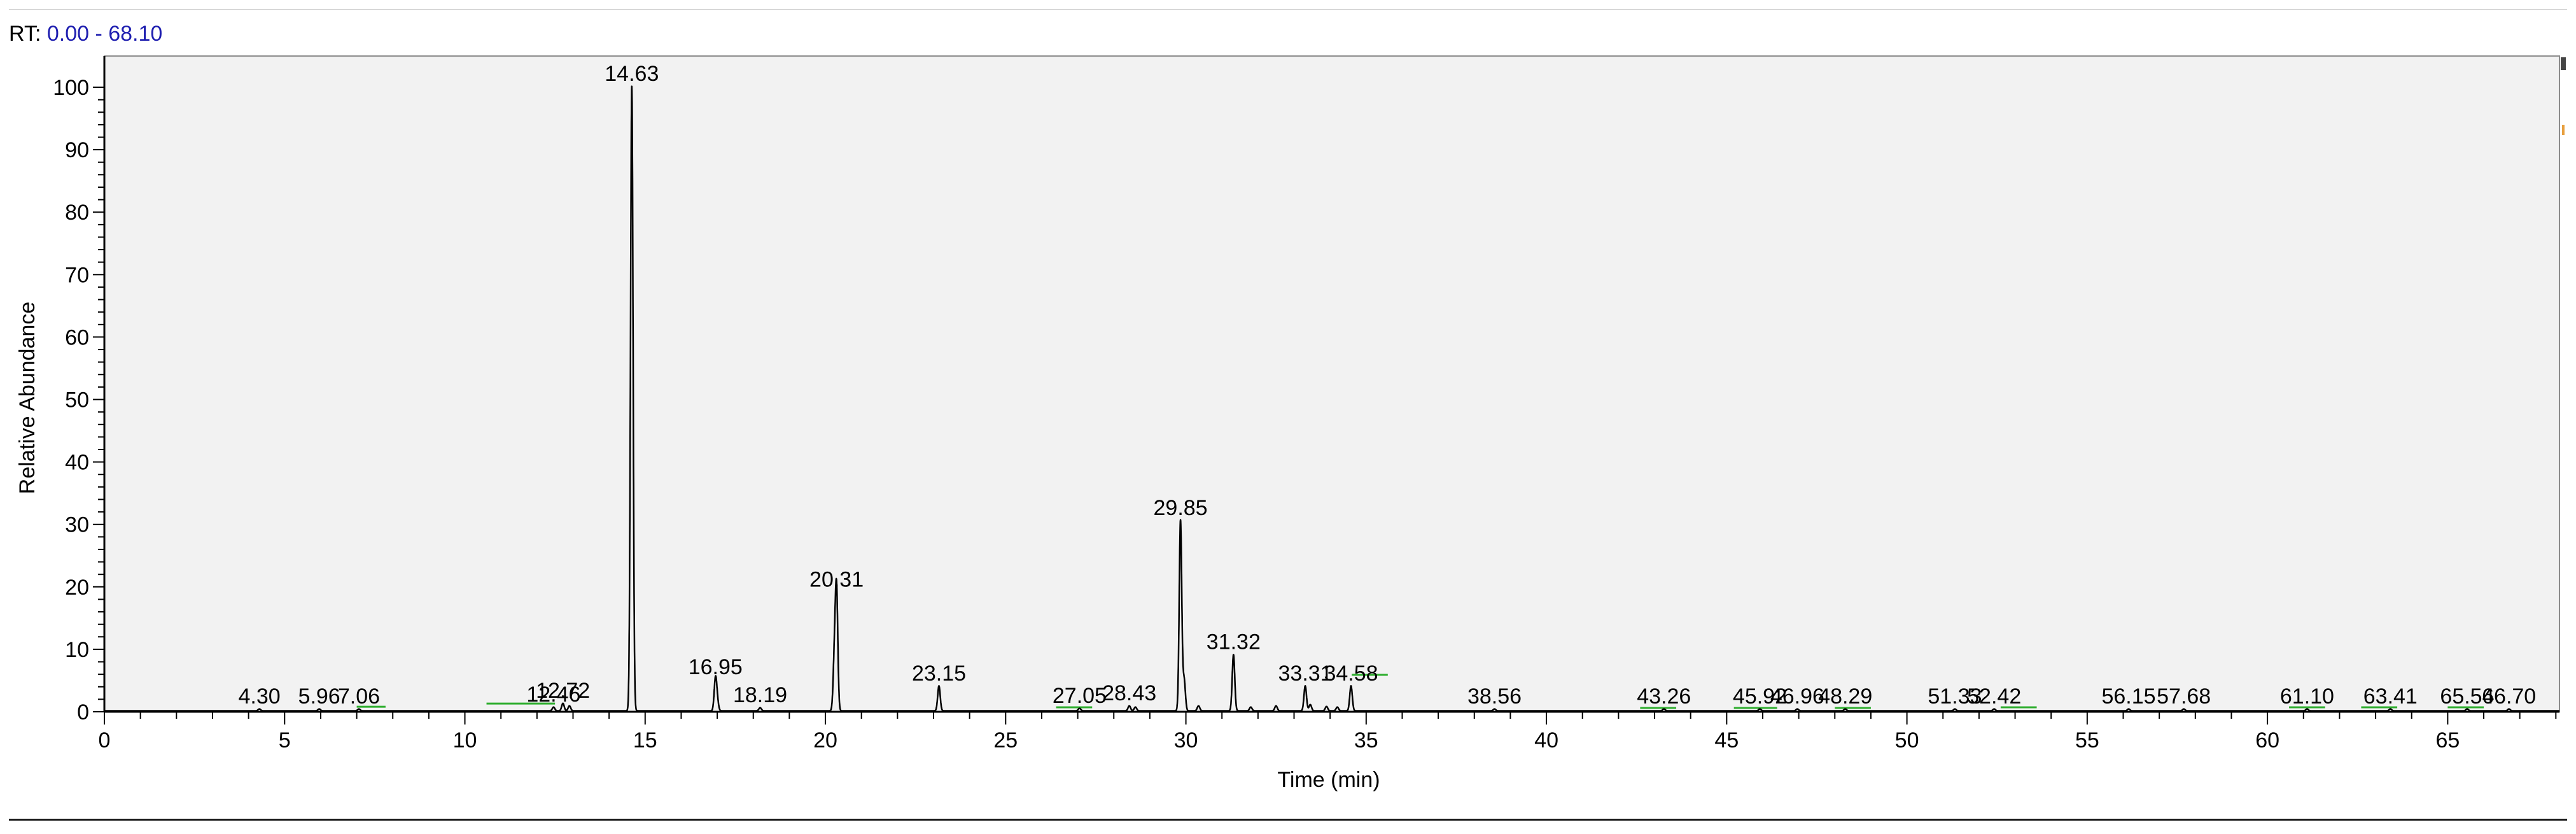 The height and width of the screenshot is (834, 2576). Describe the element at coordinates (563, 691) in the screenshot. I see `peak-label: 12.72` at that location.